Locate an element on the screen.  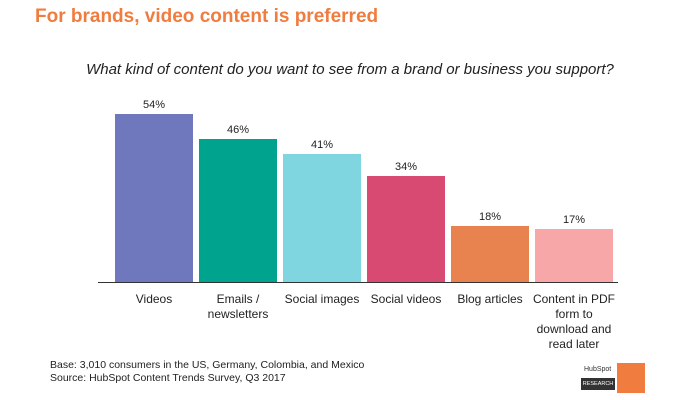
x-tick-label: Social images is located at coordinates (322, 299).